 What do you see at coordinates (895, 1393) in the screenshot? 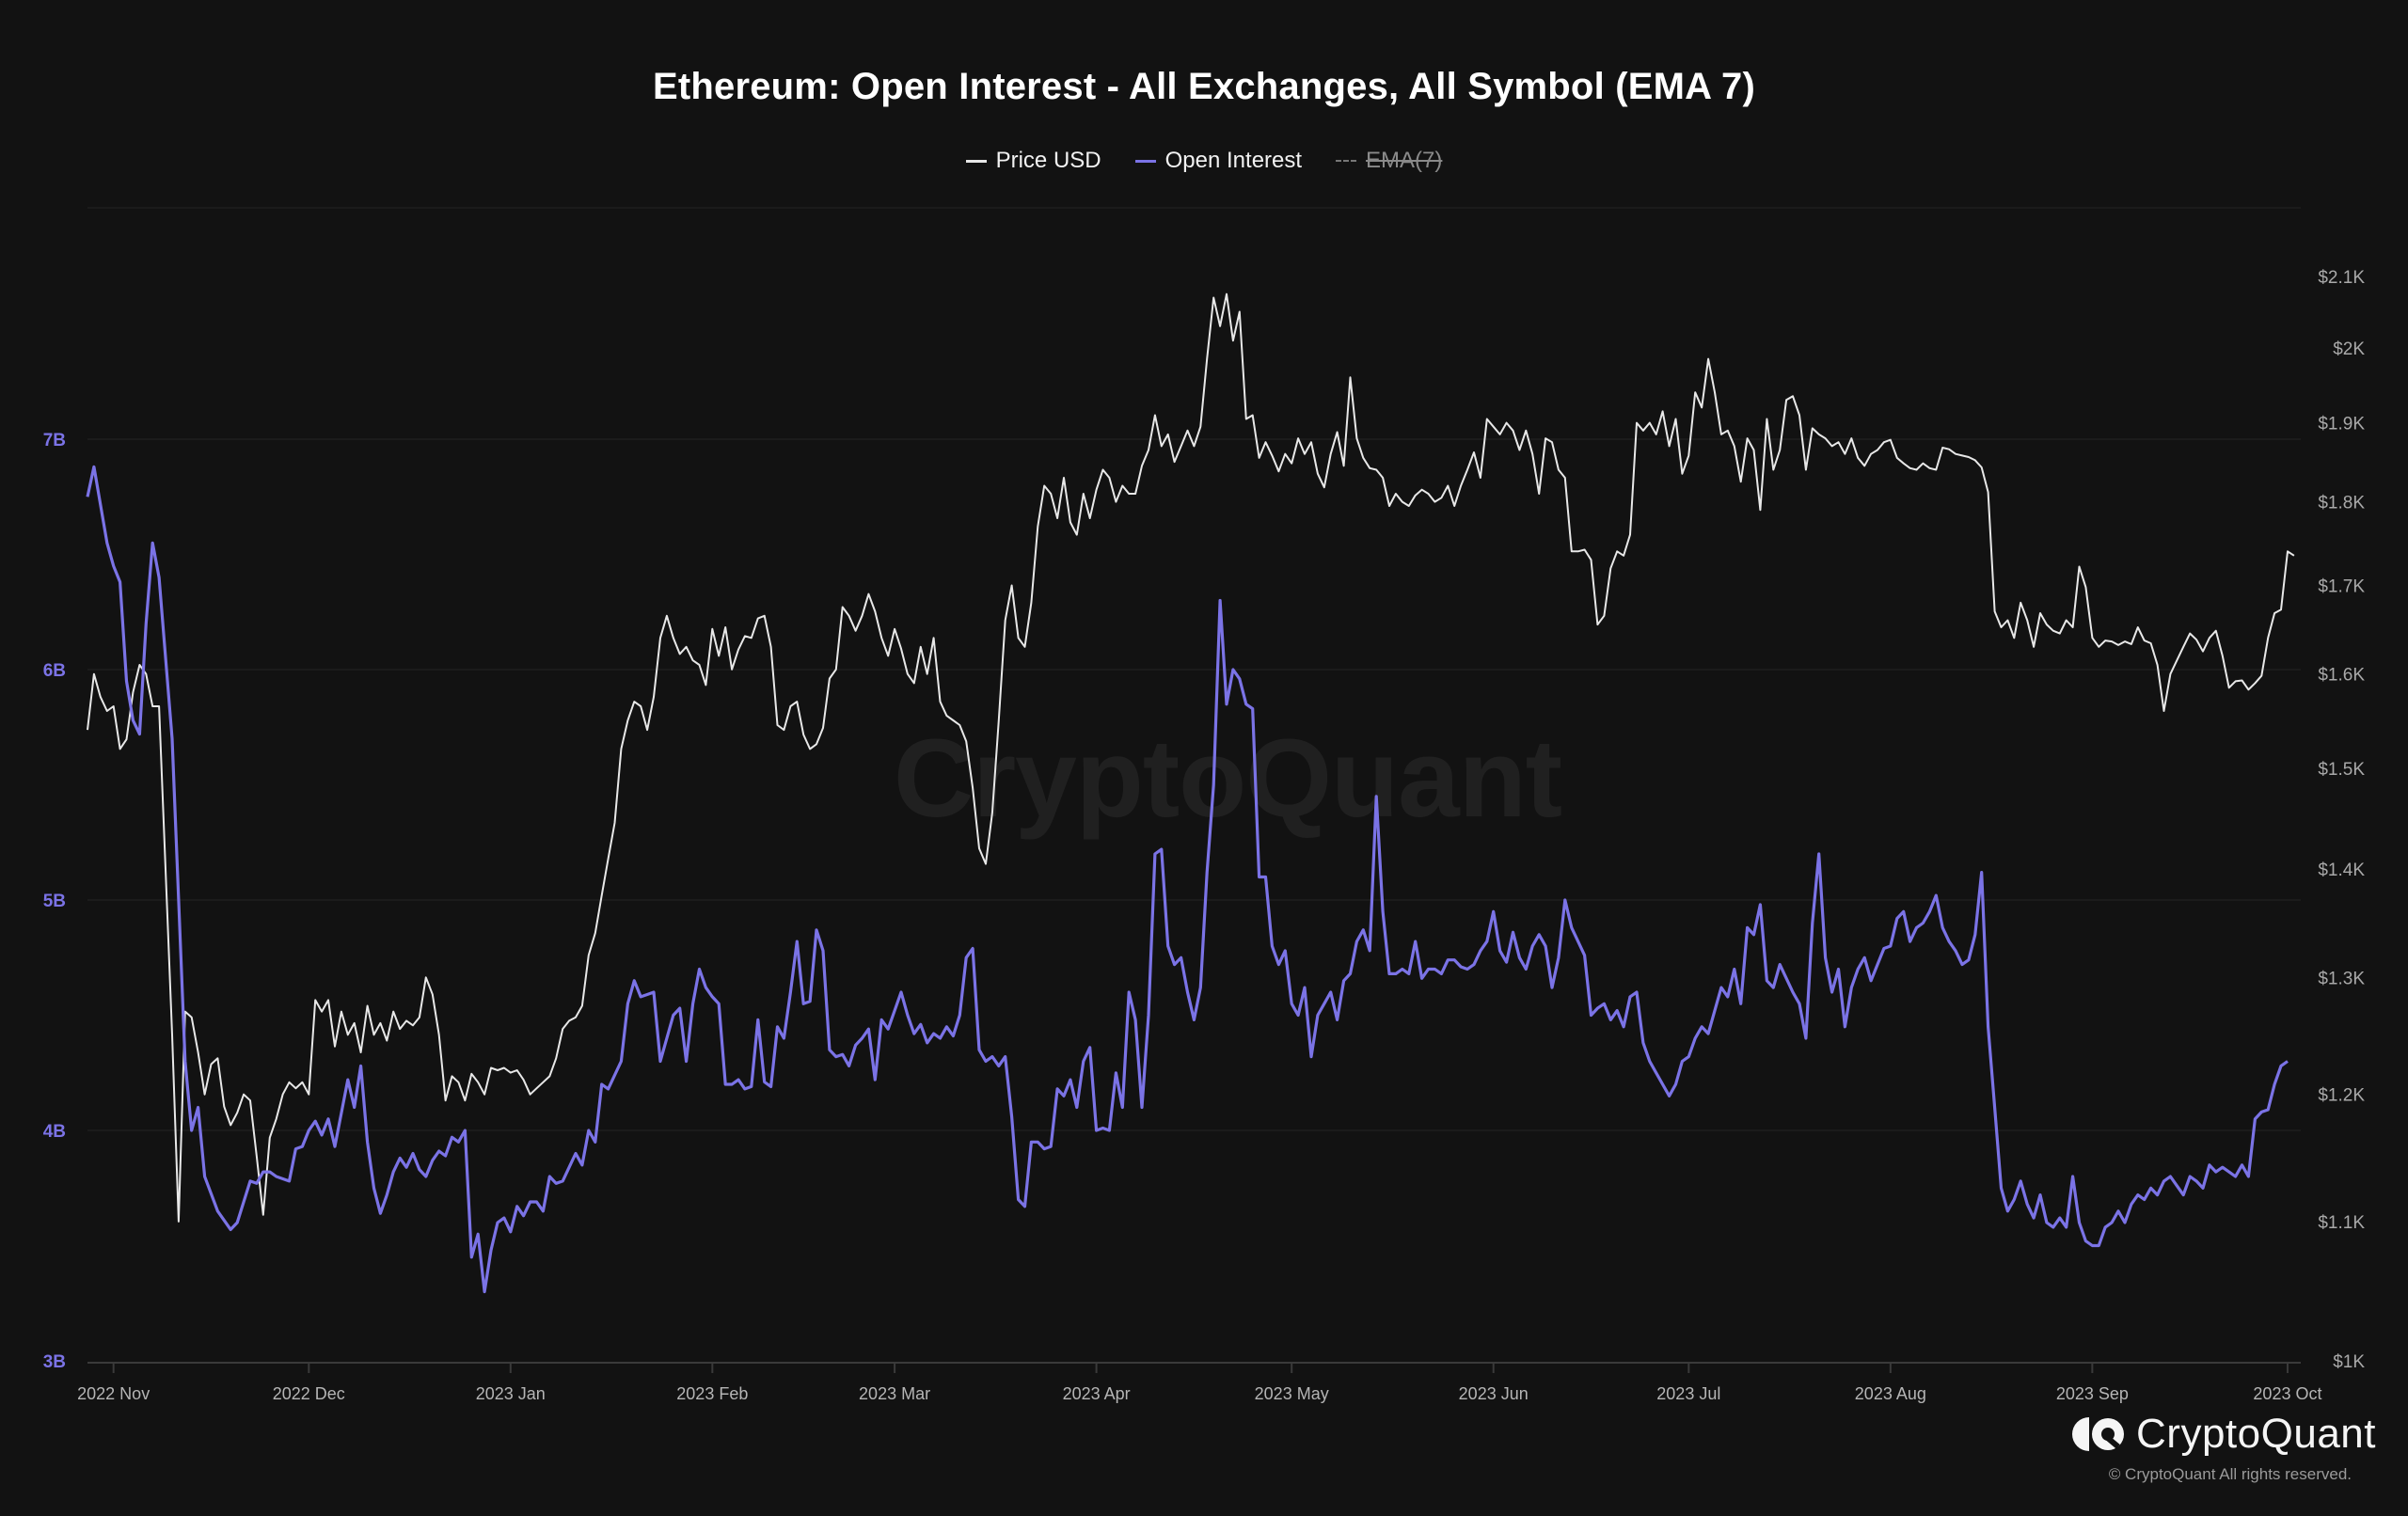
I see `svg-text: 2023 Mar` at bounding box center [895, 1393].